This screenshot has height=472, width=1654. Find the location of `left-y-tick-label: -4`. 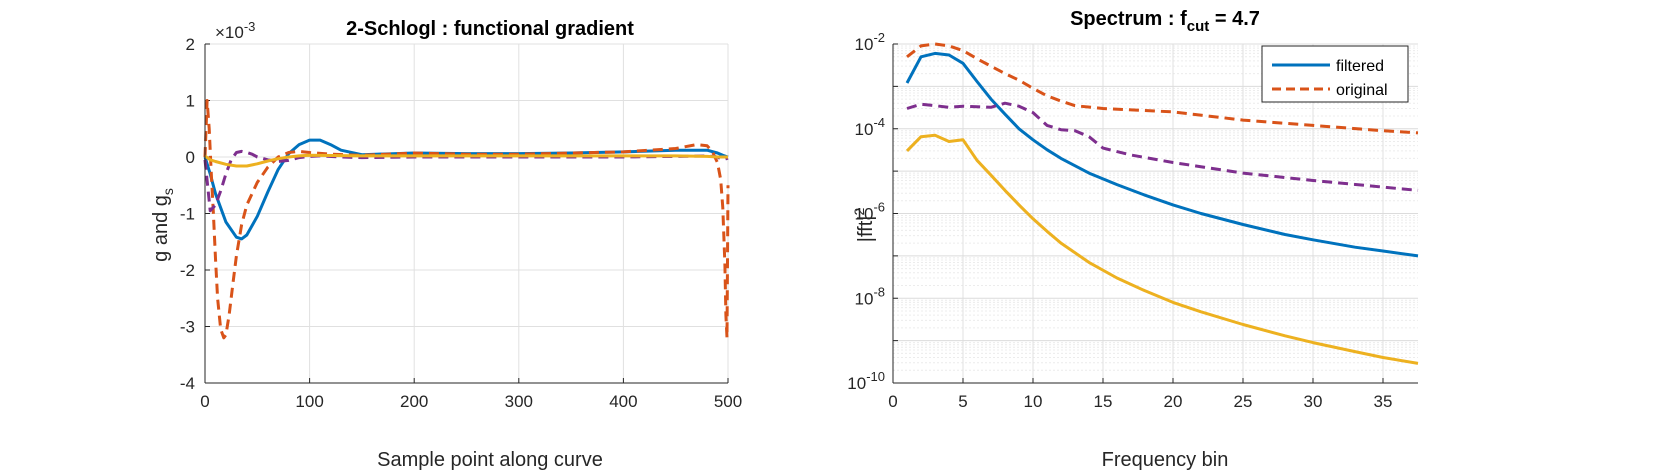

left-y-tick-label: -4 is located at coordinates (187, 383).